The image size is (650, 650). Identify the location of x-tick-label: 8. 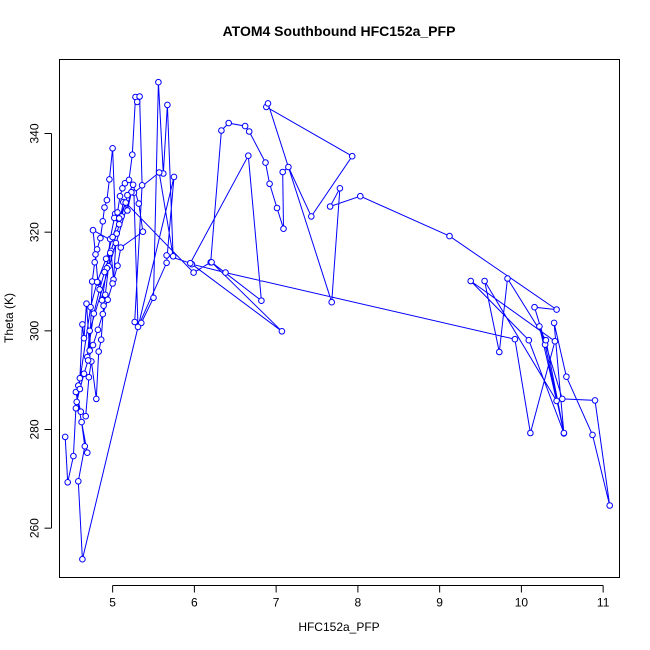
(358, 603).